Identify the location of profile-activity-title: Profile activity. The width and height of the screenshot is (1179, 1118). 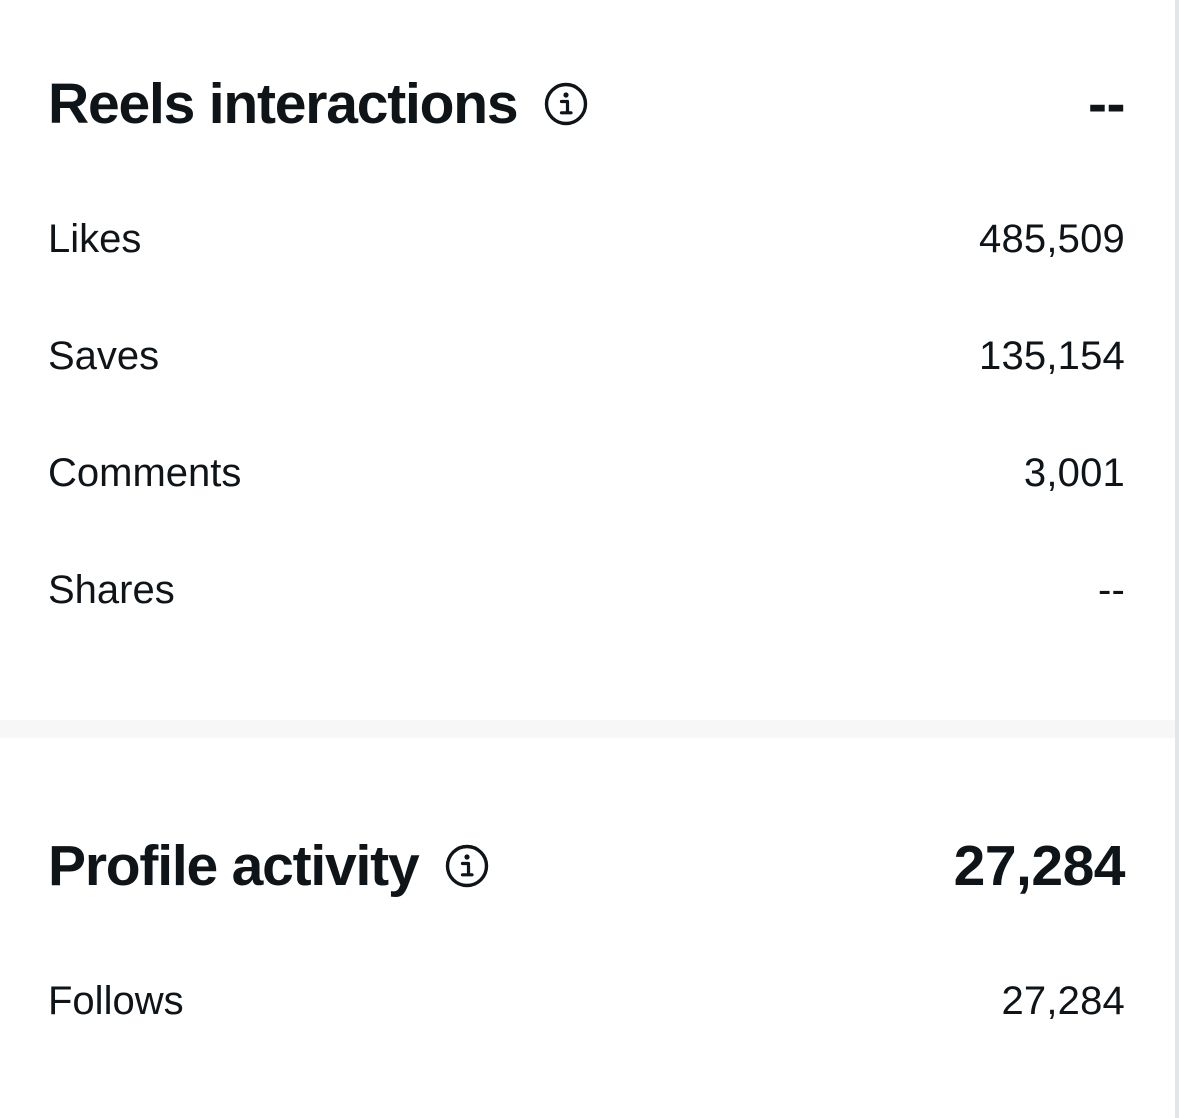
(234, 866).